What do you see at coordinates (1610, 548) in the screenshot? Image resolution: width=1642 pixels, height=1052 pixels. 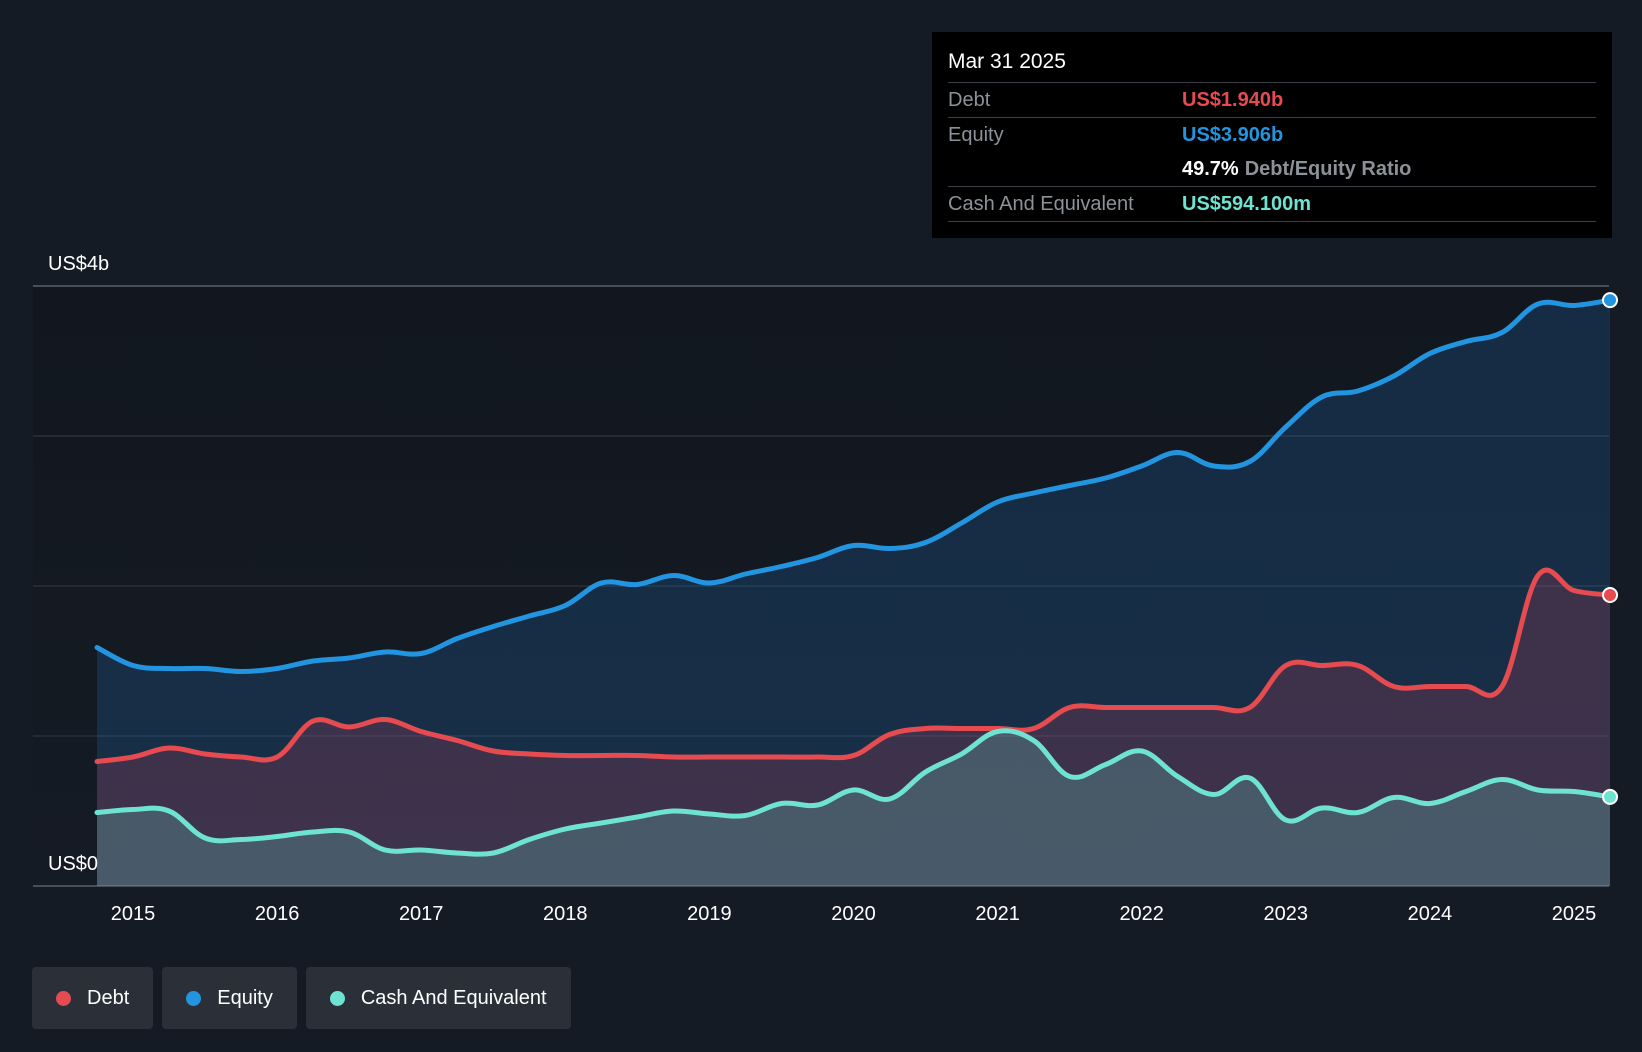 I see `series-endpoints` at bounding box center [1610, 548].